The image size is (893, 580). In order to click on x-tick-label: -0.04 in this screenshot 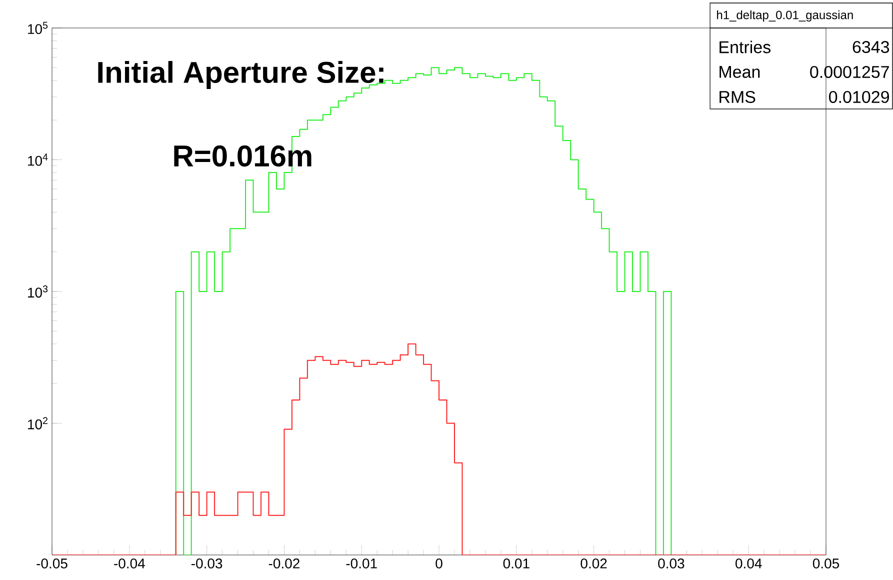, I will do `click(129, 563)`.